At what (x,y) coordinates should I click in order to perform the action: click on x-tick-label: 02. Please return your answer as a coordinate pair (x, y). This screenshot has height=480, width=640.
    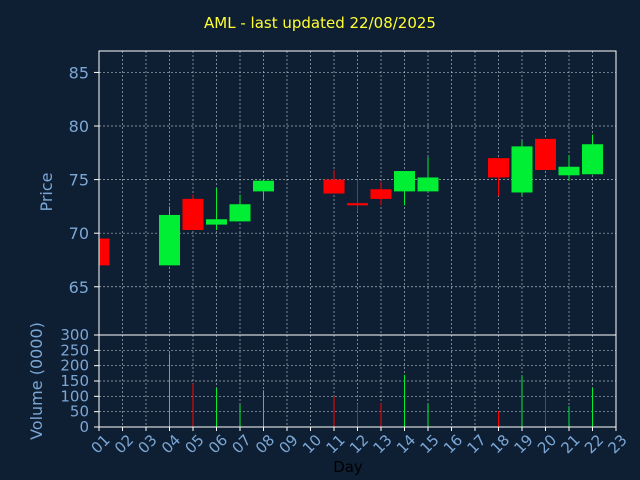
    Looking at the image, I should click on (124, 444).